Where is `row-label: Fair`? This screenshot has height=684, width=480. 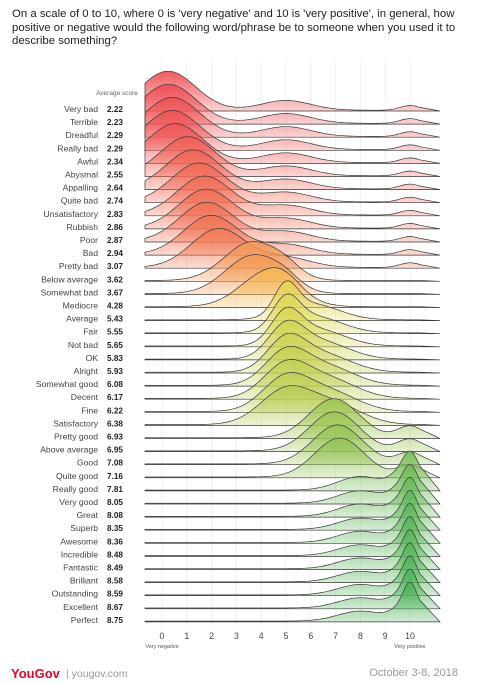 row-label: Fair is located at coordinates (90, 332).